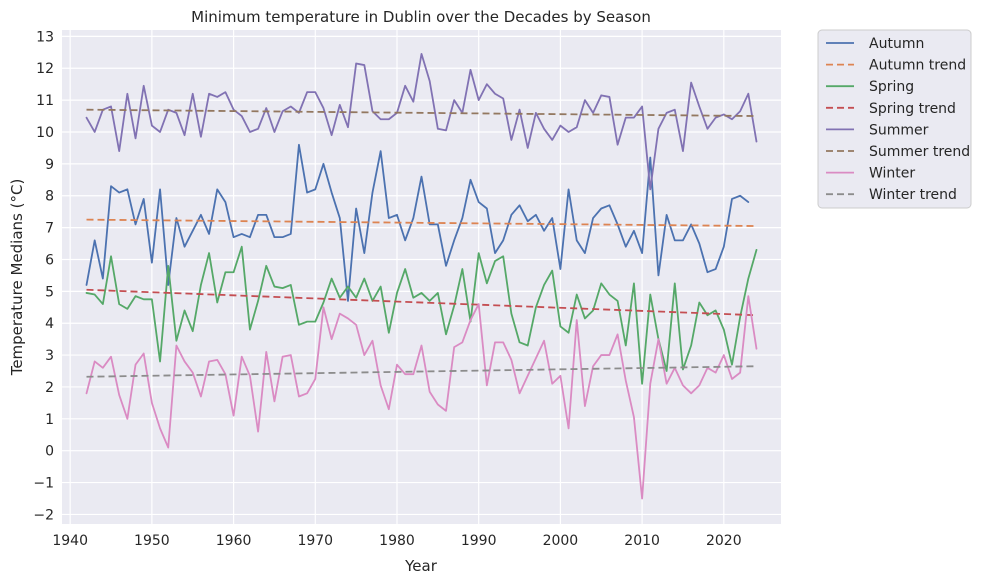  I want to click on x-tick-label: 2010, so click(642, 541).